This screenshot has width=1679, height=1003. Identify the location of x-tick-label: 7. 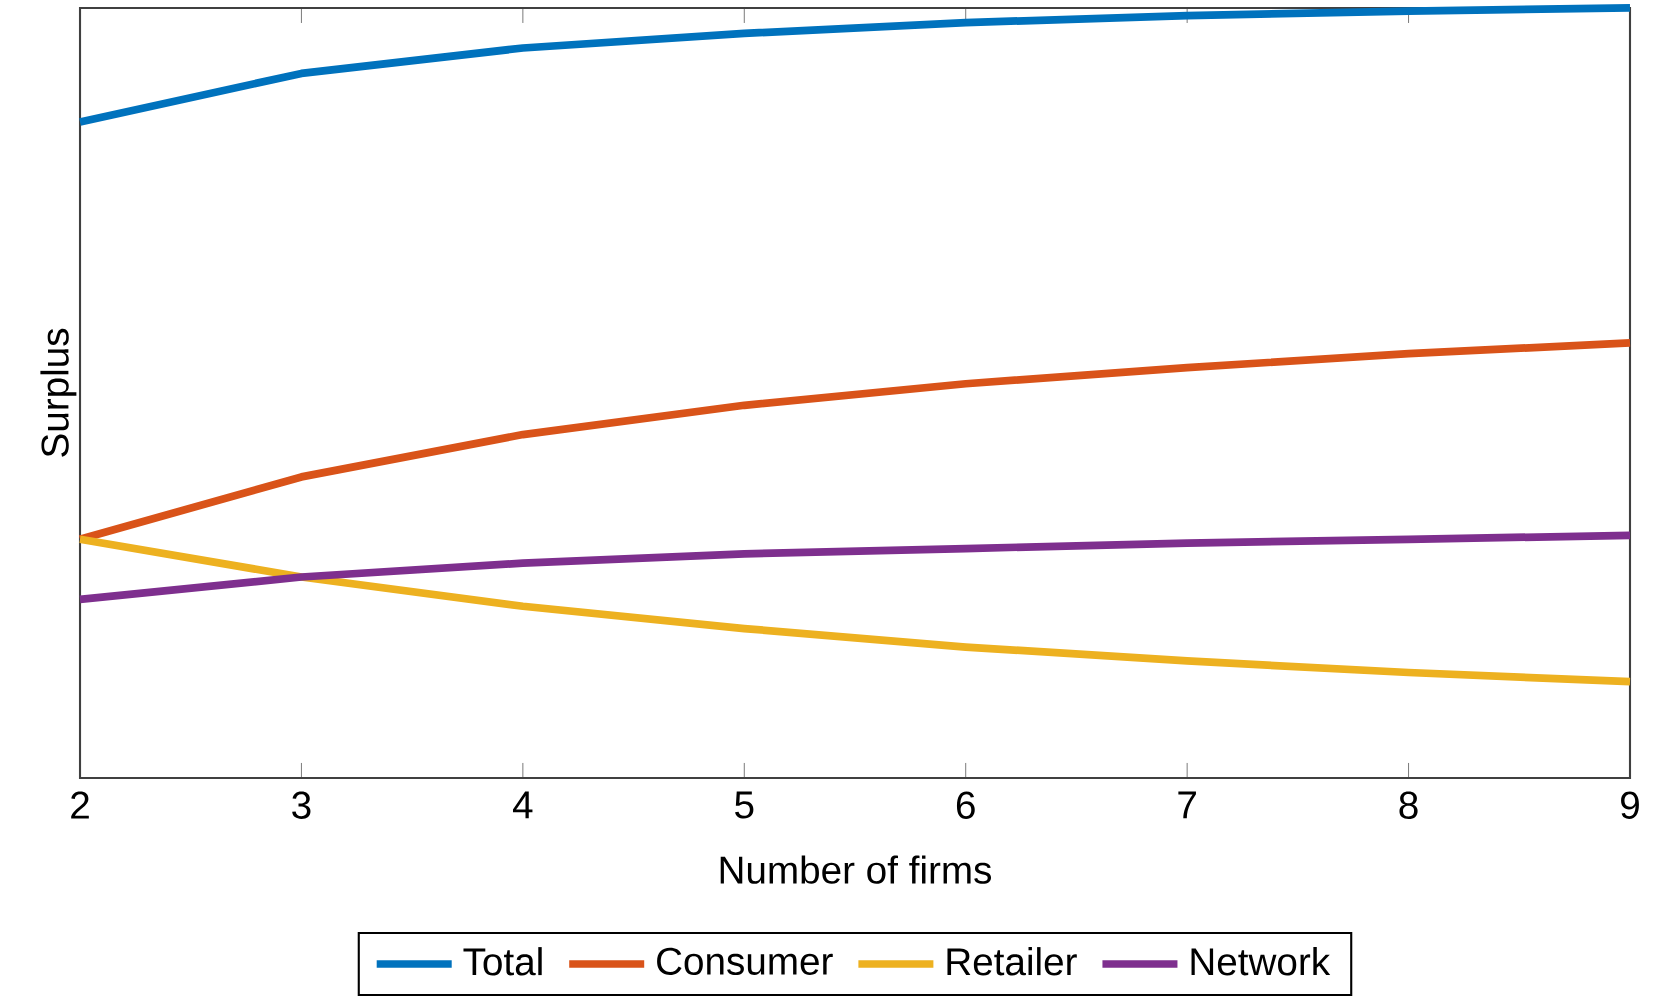
(1187, 805).